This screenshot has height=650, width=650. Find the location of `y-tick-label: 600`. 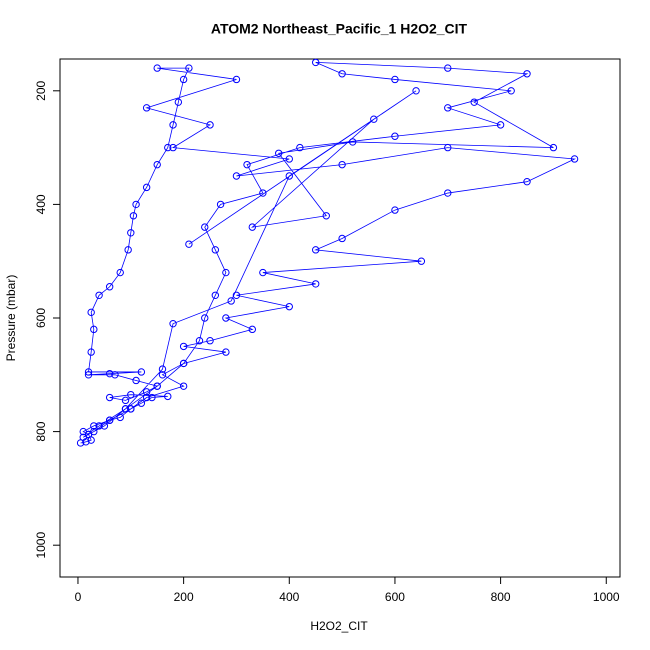

y-tick-label: 600 is located at coordinates (41, 318).